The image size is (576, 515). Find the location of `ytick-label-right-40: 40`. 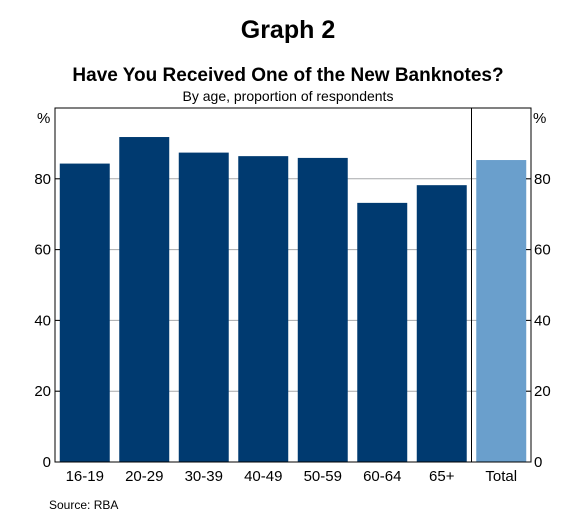

ytick-label-right-40: 40 is located at coordinates (542, 320).